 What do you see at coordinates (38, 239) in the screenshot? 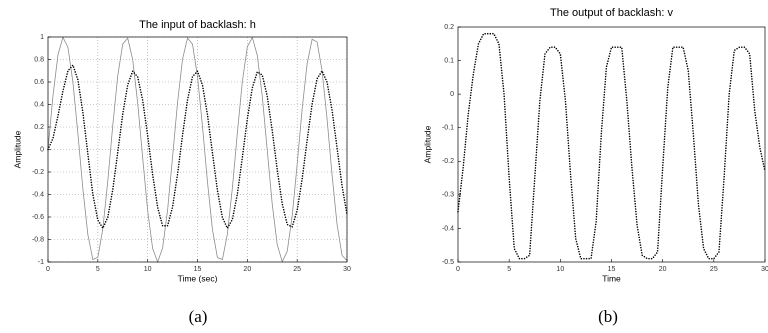
I see `y-tick-label: -0.8` at bounding box center [38, 239].